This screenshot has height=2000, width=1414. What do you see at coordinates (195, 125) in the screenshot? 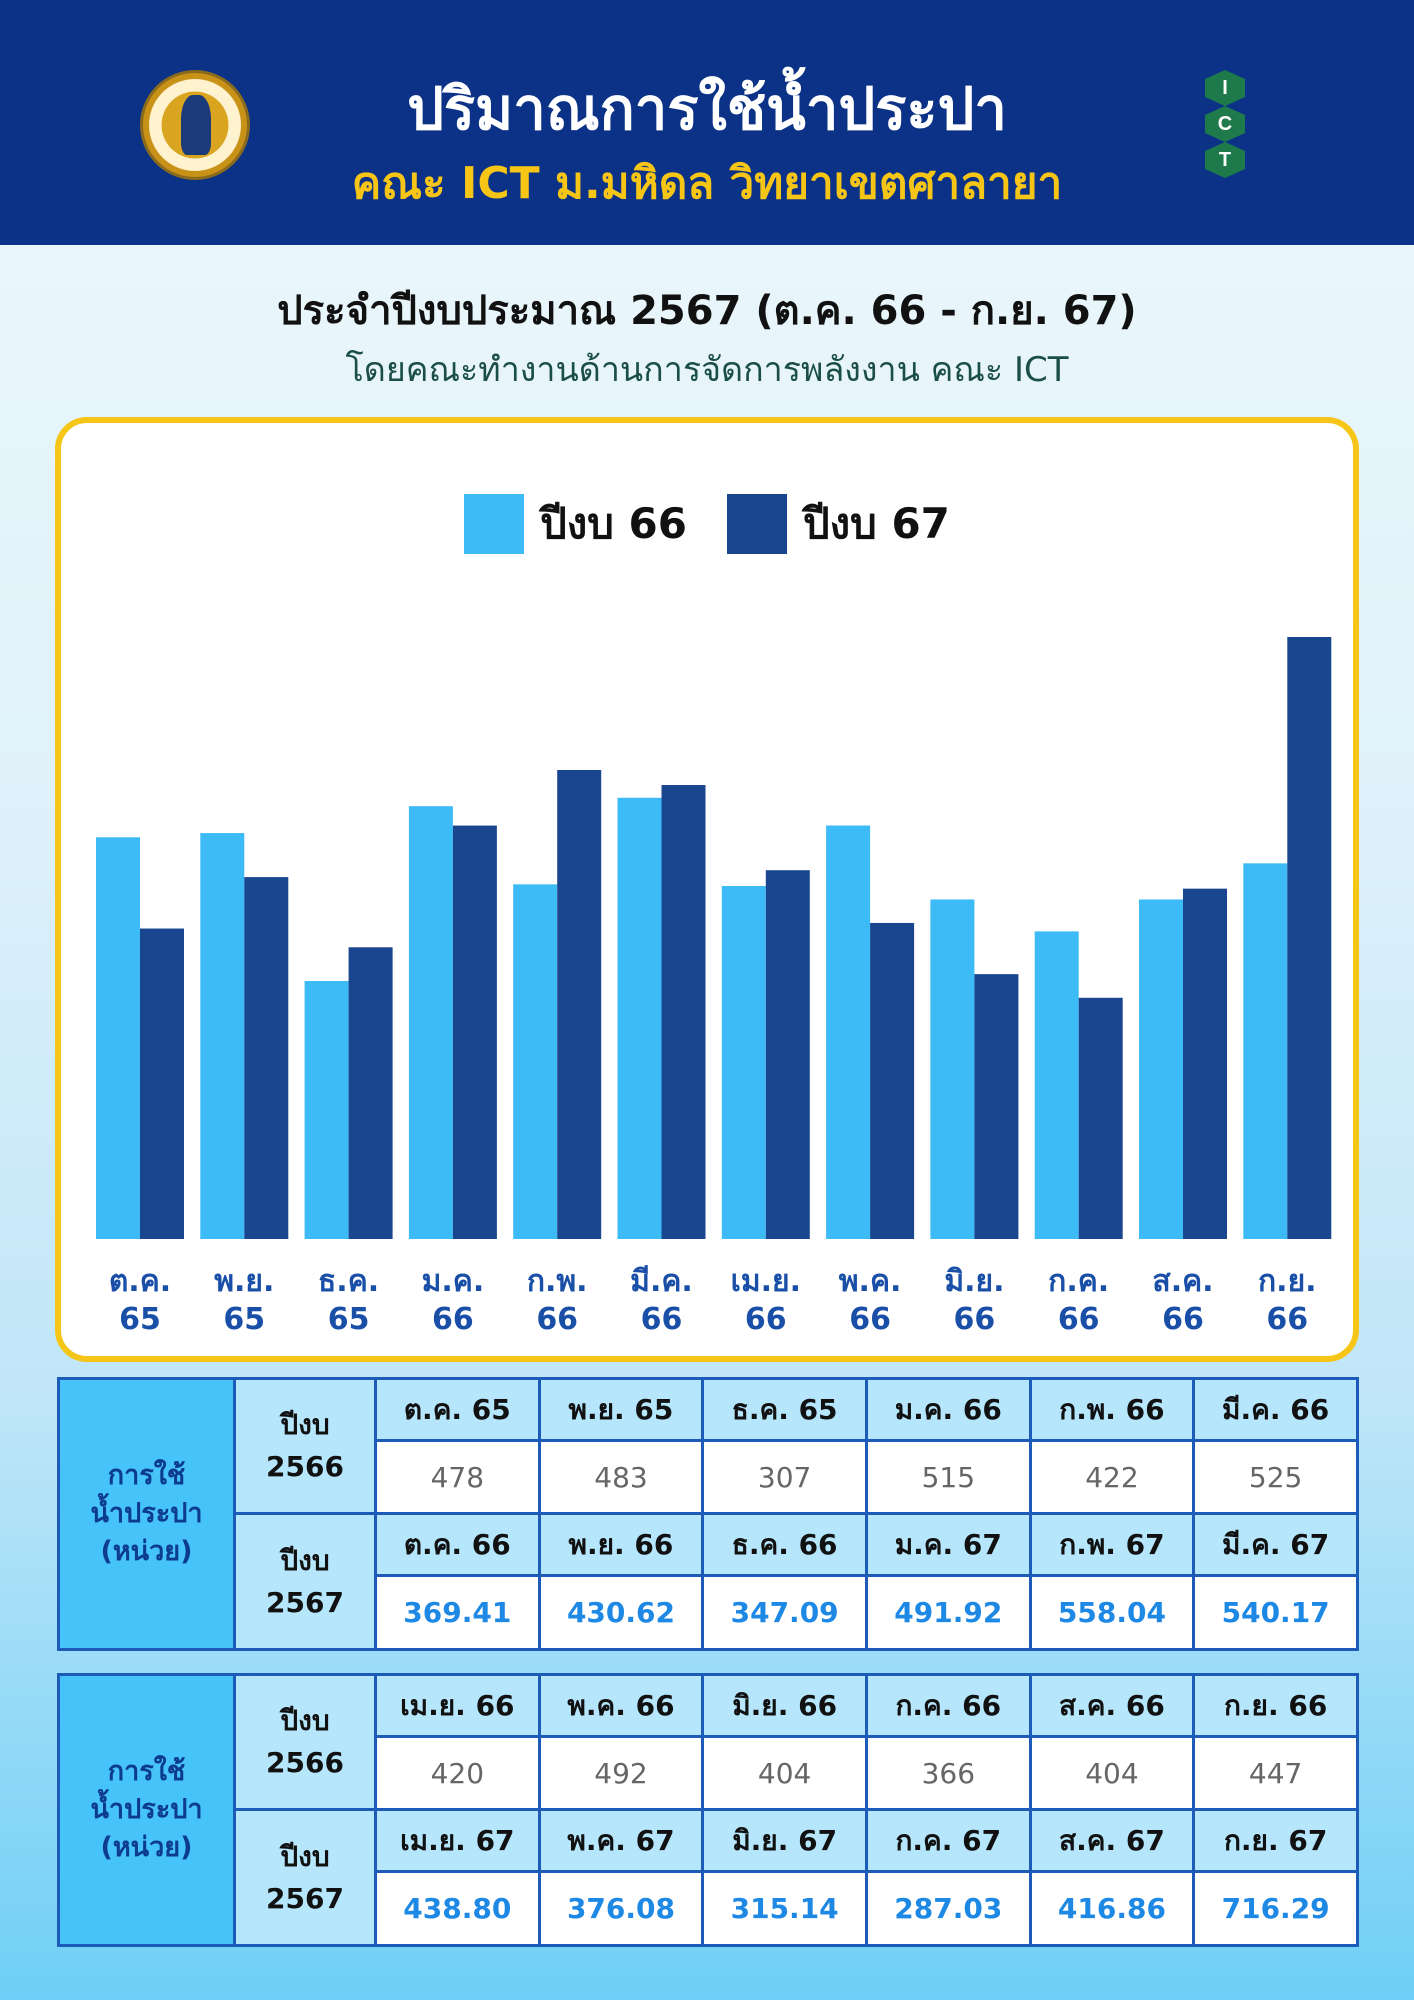
I see `mahidol-seal-logo` at bounding box center [195, 125].